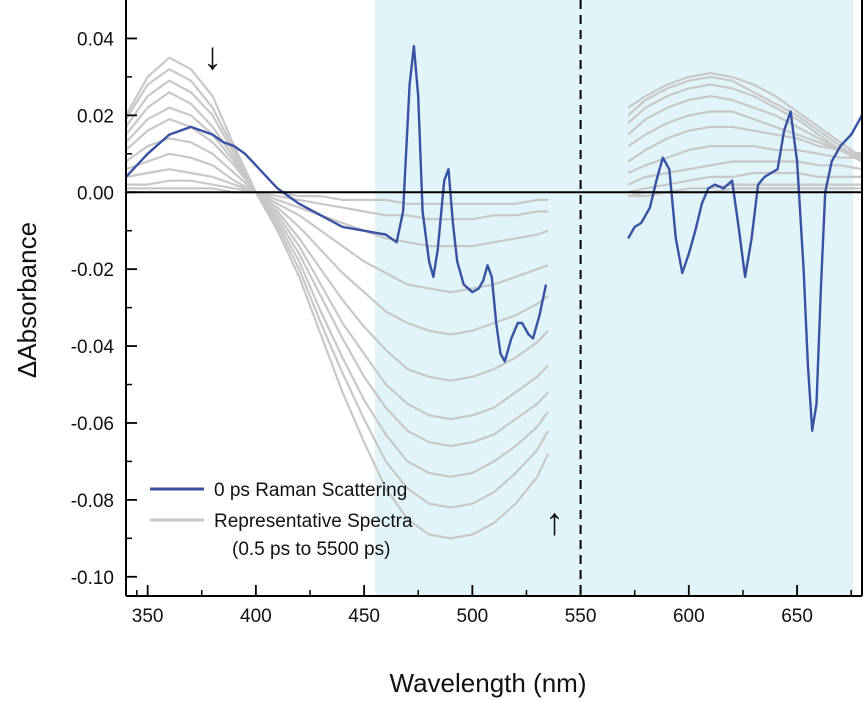  I want to click on series-line-rep9-seg1, so click(744, 182).